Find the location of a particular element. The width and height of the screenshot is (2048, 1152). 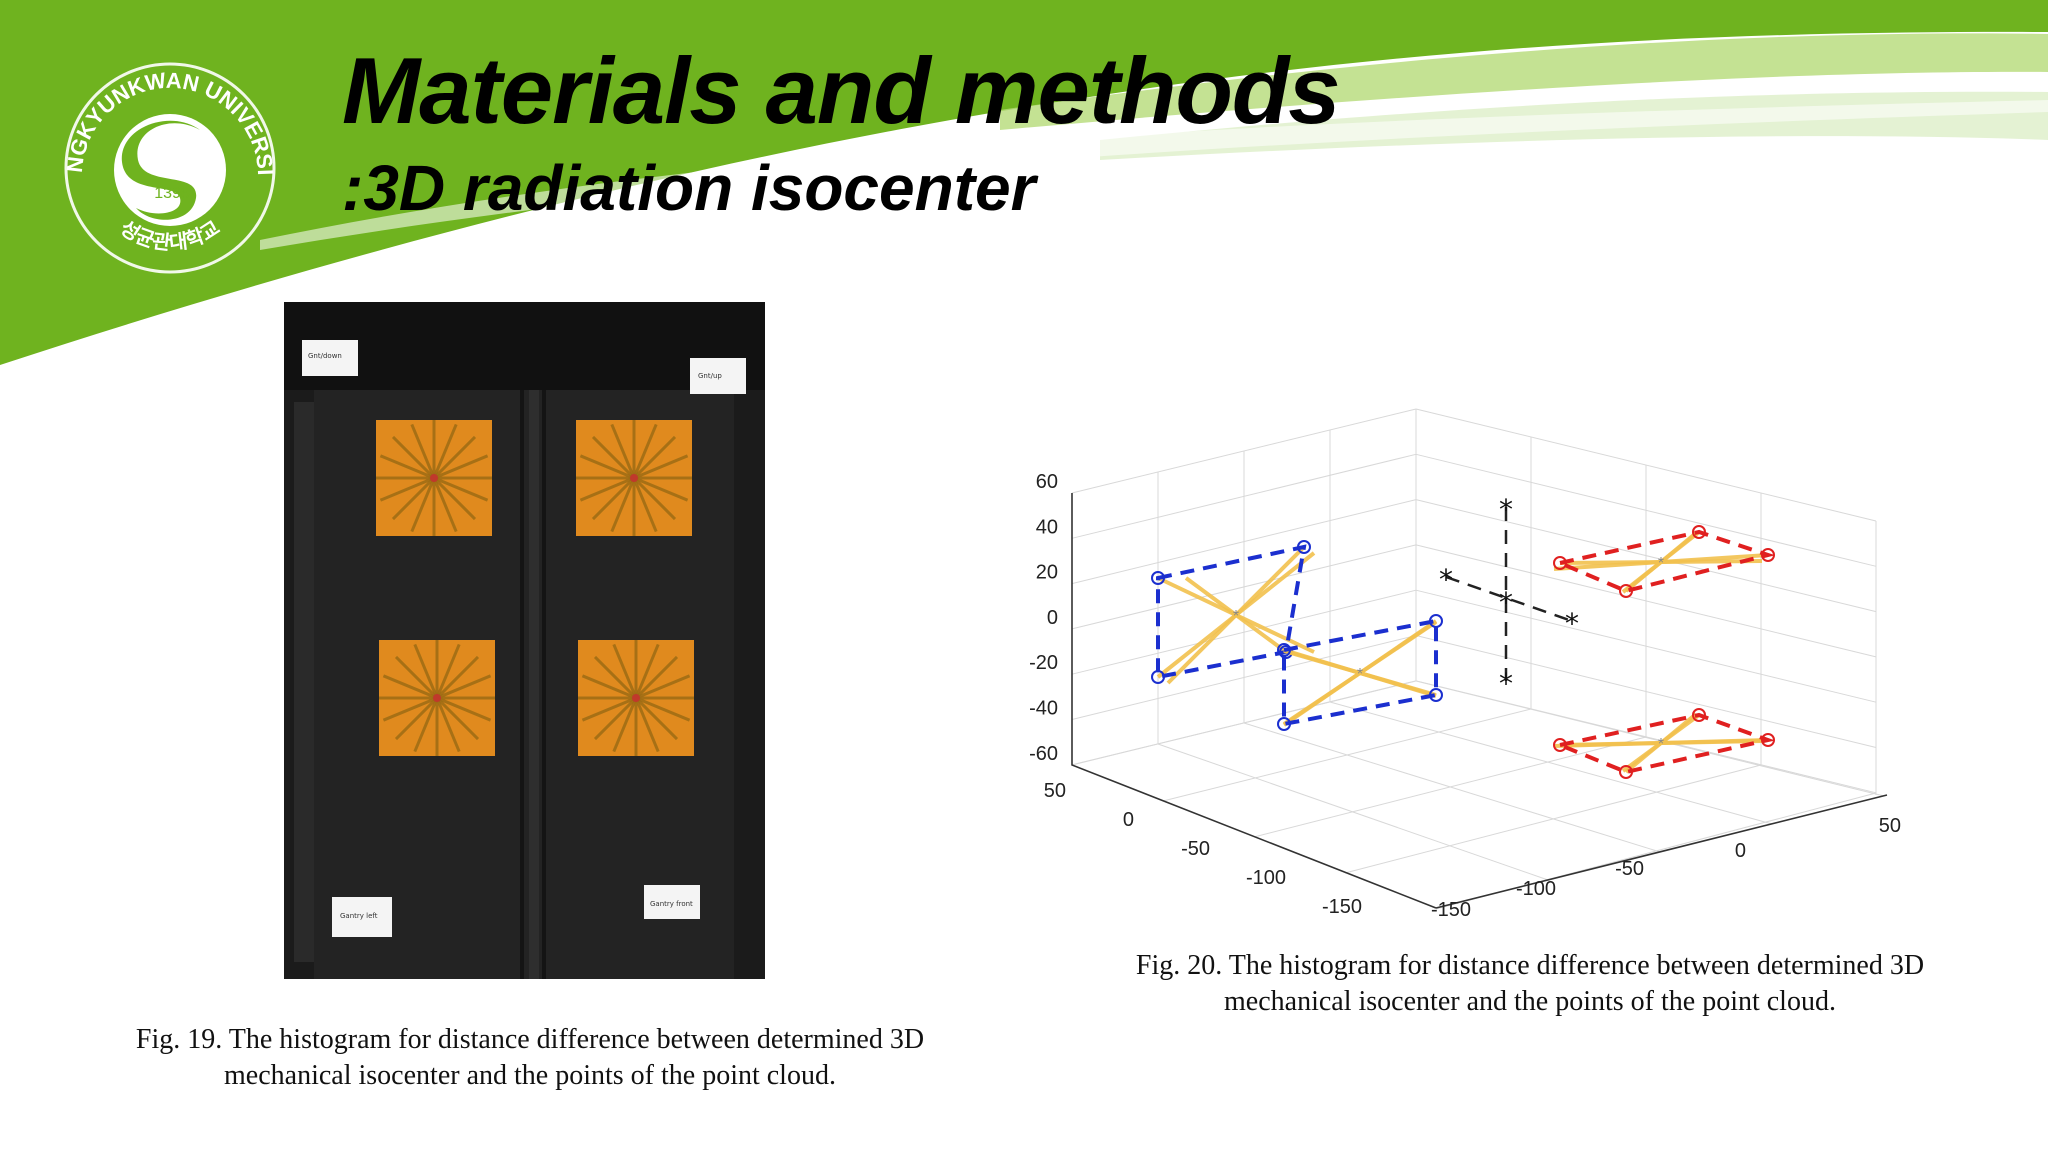

isocenter-axis-markers: * * * * * is located at coordinates (1509, 596).